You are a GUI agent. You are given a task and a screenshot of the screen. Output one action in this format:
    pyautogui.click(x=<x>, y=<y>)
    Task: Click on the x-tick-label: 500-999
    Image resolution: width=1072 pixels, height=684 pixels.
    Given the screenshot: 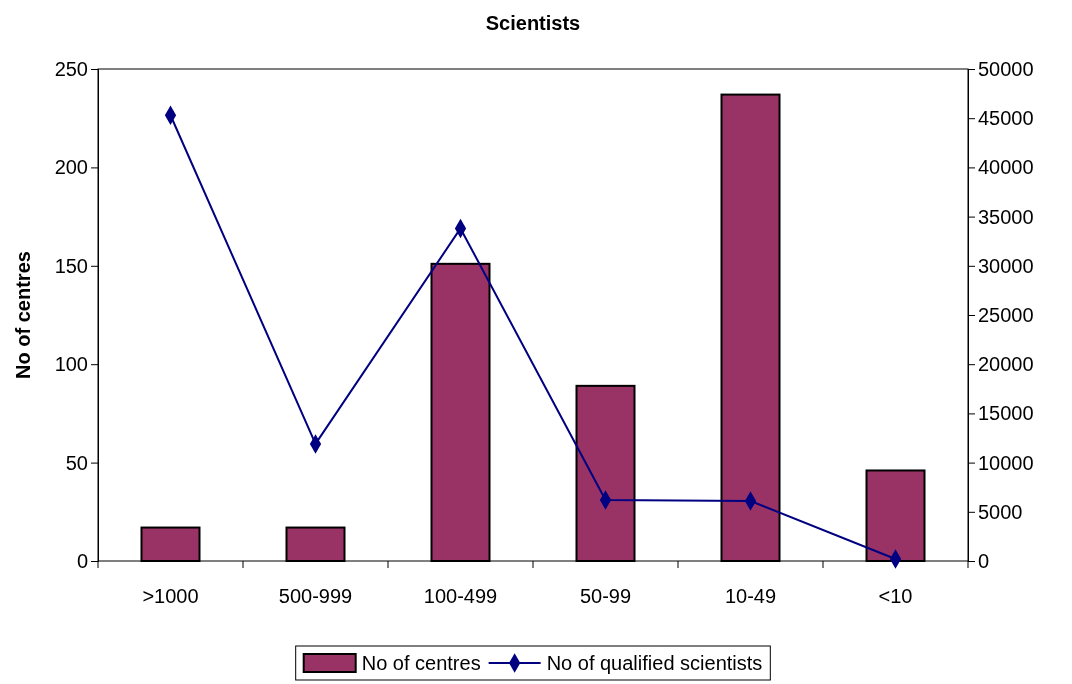 What is the action you would take?
    pyautogui.click(x=315, y=596)
    